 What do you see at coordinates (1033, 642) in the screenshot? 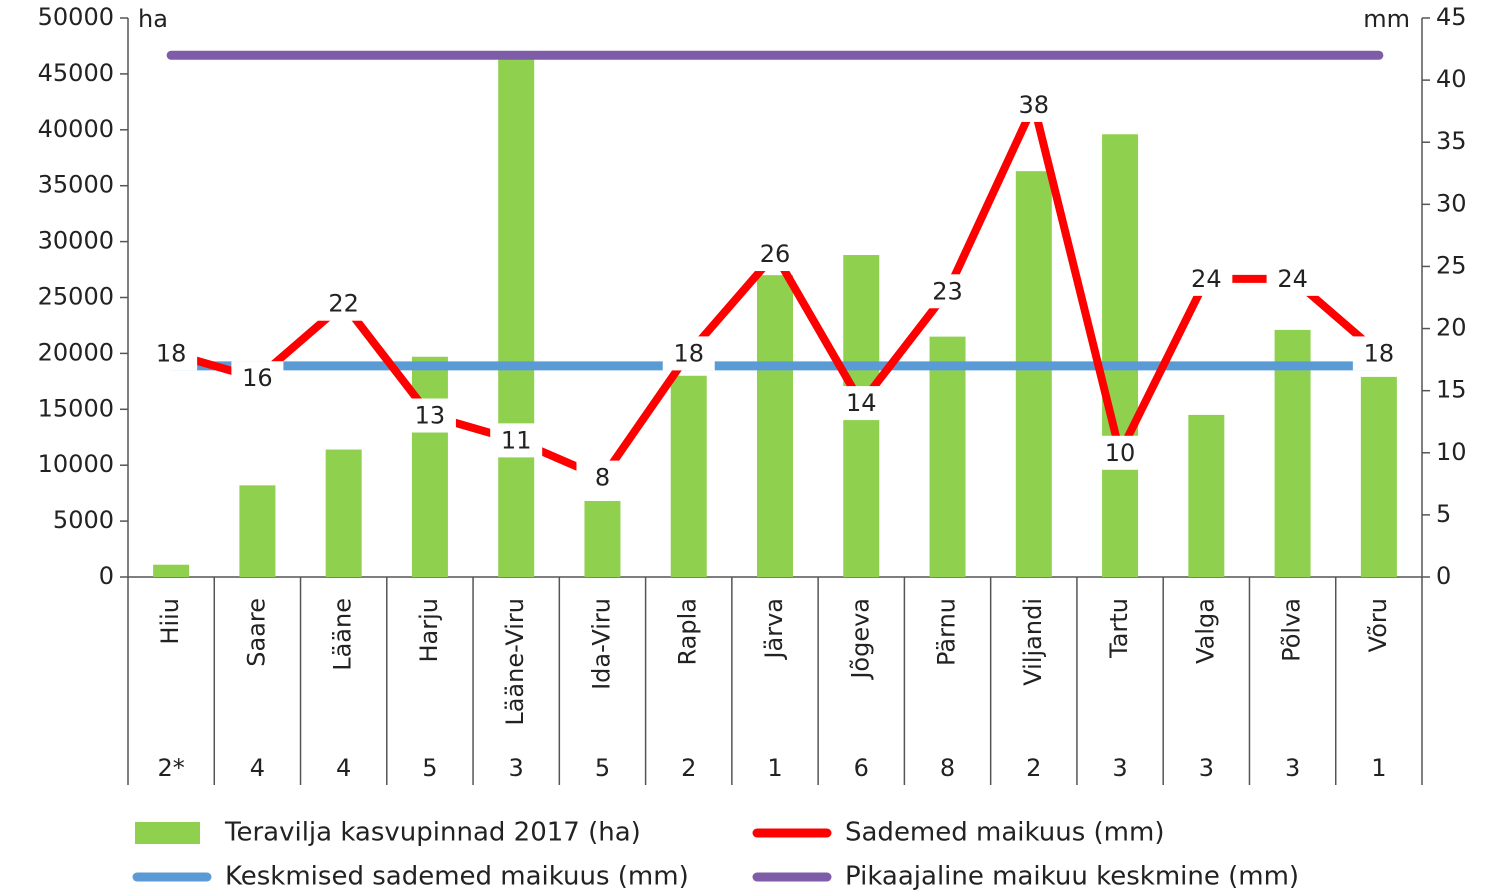
I see `x-tick-label: Viljandi` at bounding box center [1033, 642].